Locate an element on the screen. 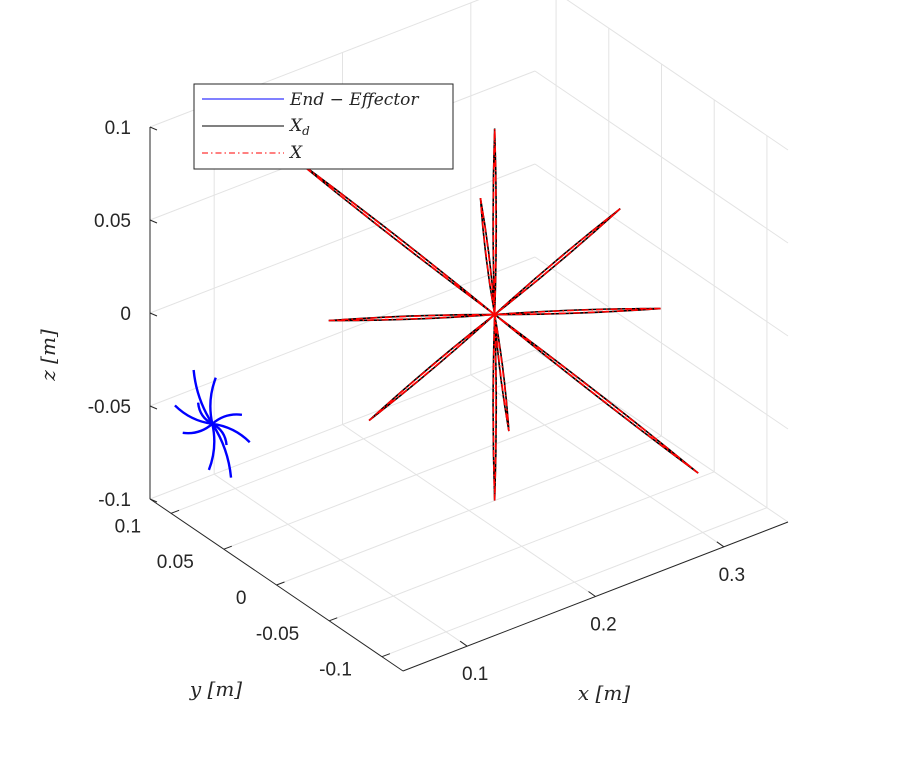 The image size is (907, 761). legend-label-xd-subscript: d is located at coordinates (306, 131).